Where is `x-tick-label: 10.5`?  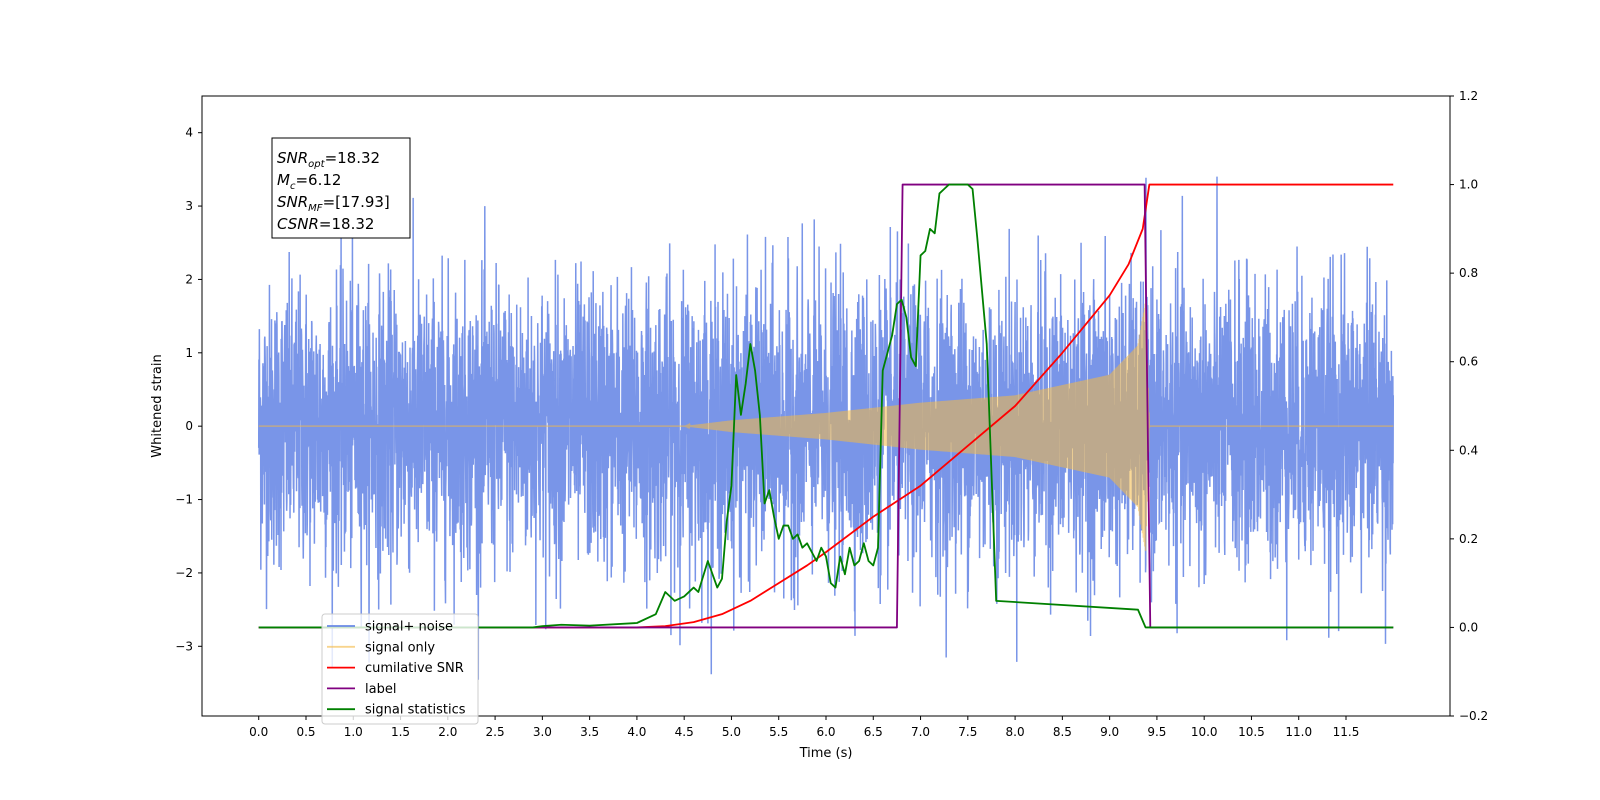
x-tick-label: 10.5 is located at coordinates (1251, 732).